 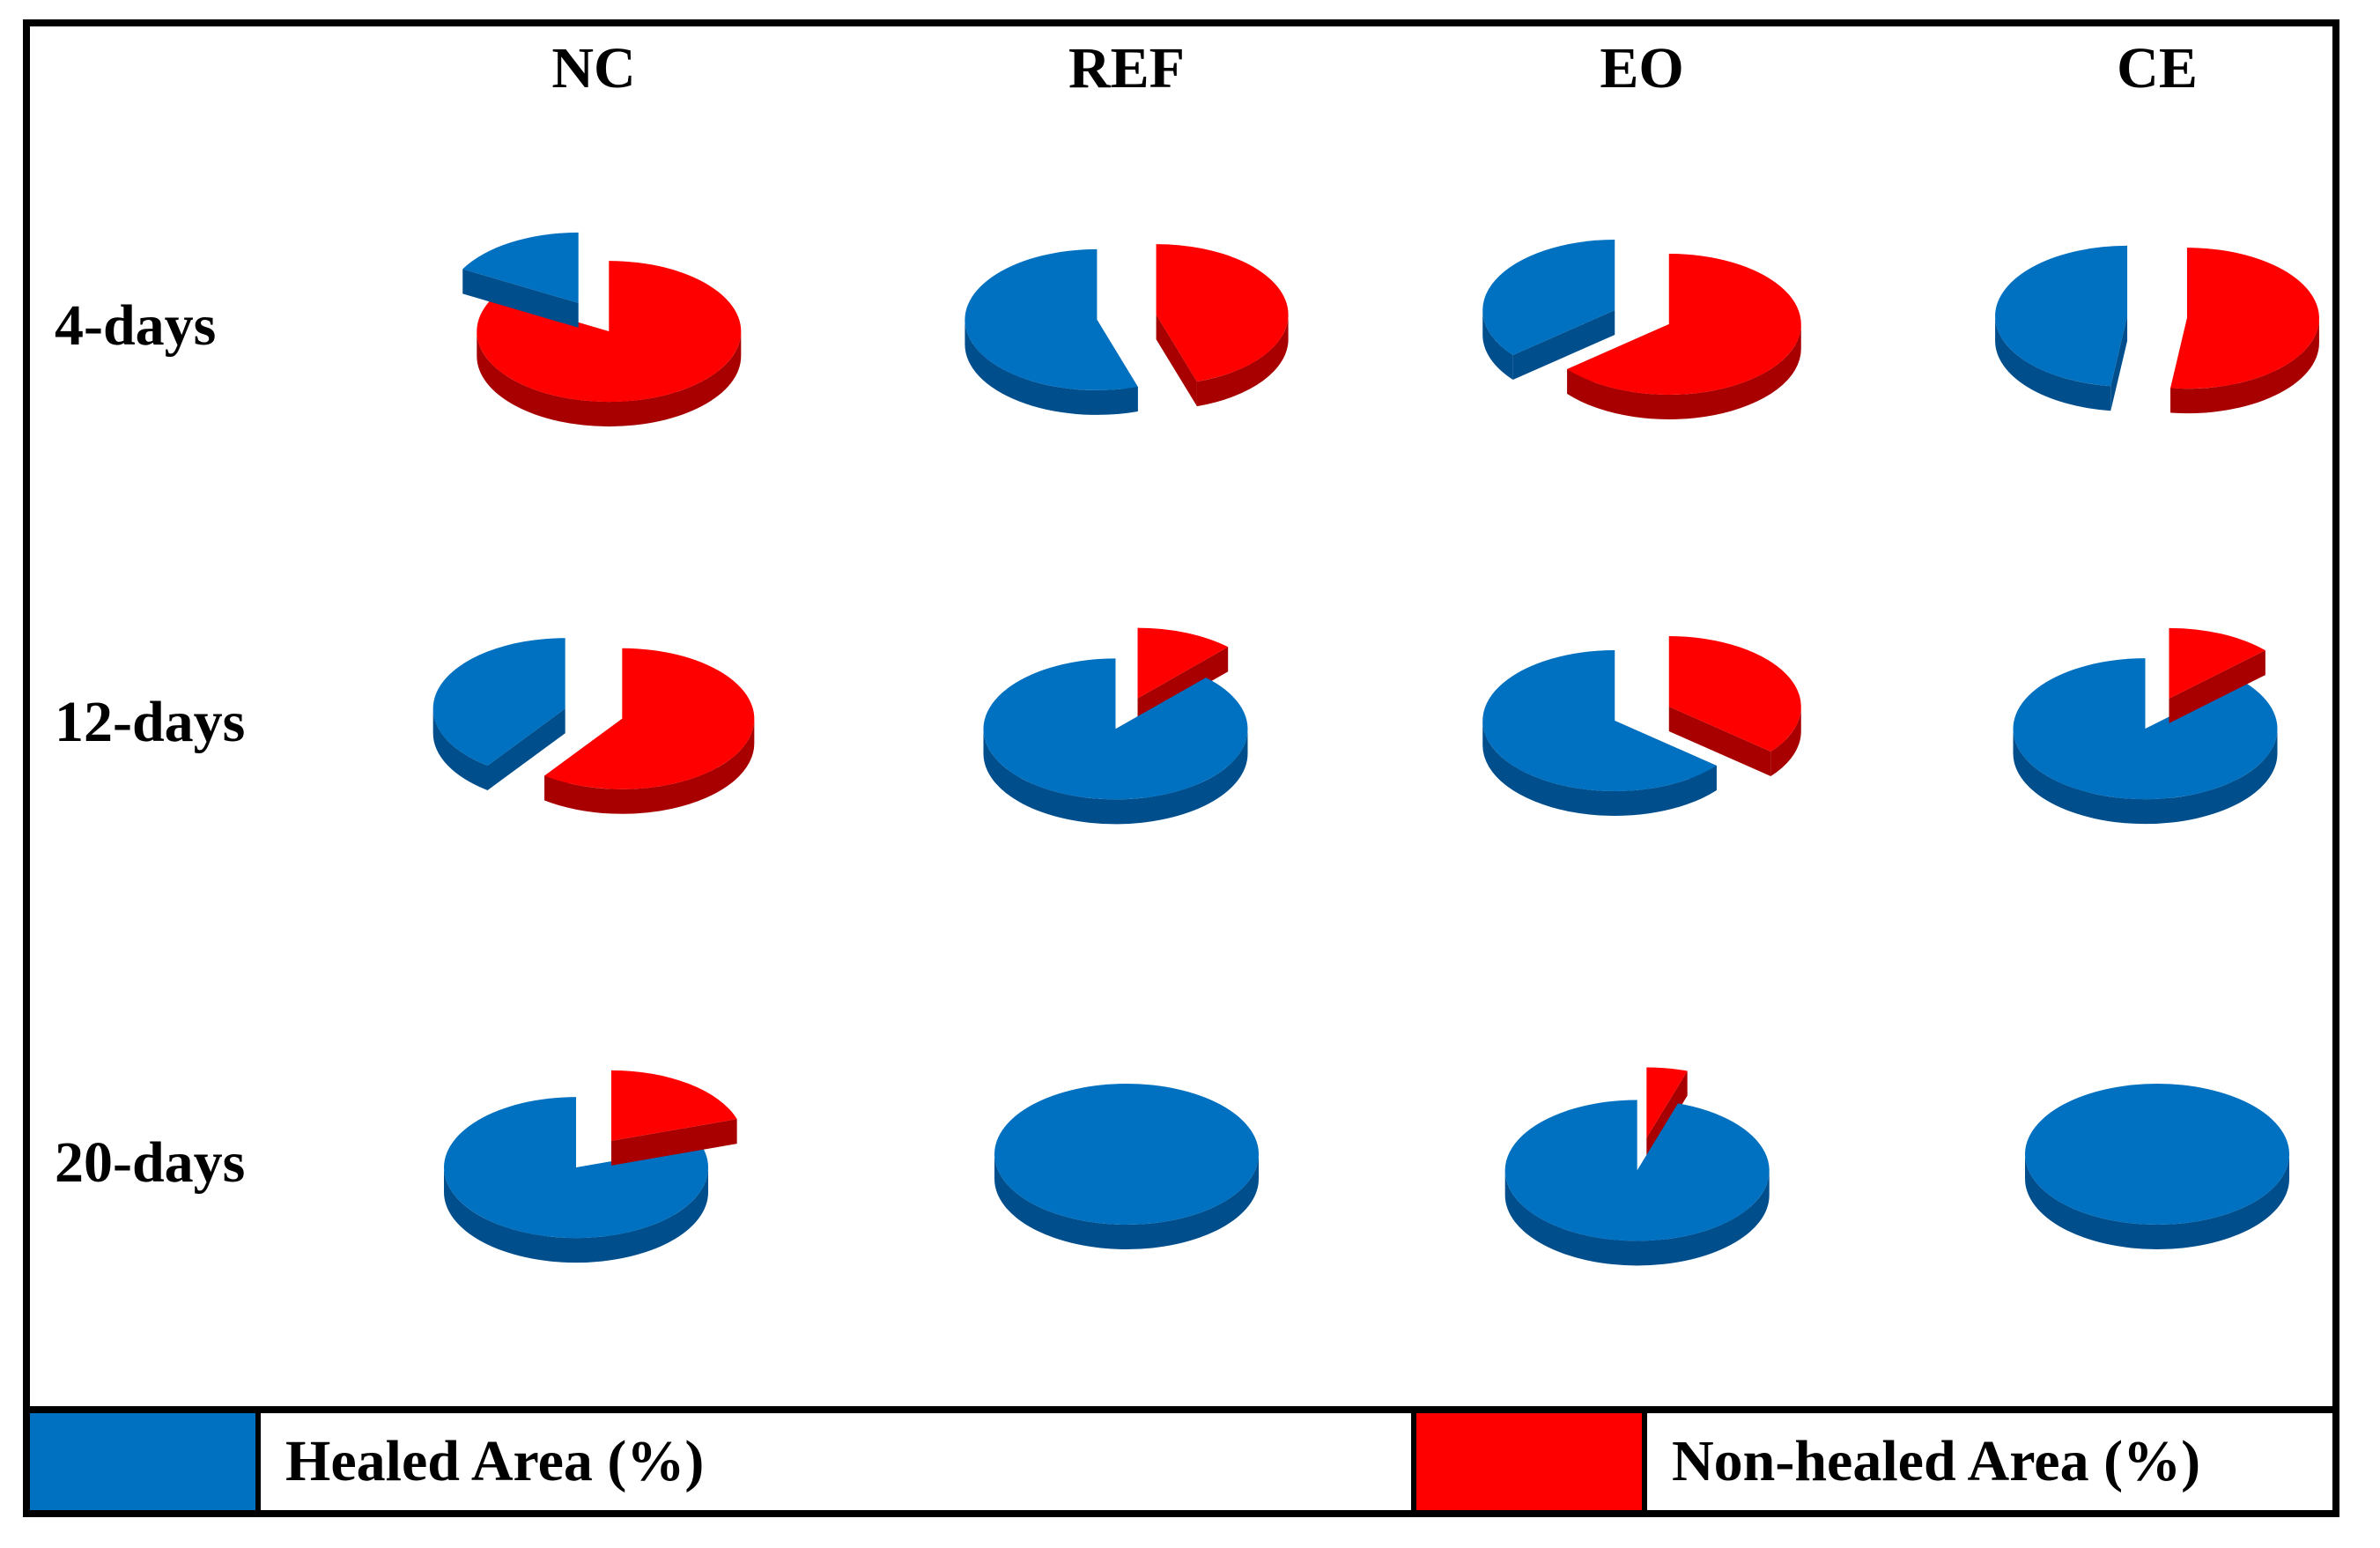 I want to click on pie-nc-20-days, so click(x=590, y=1166).